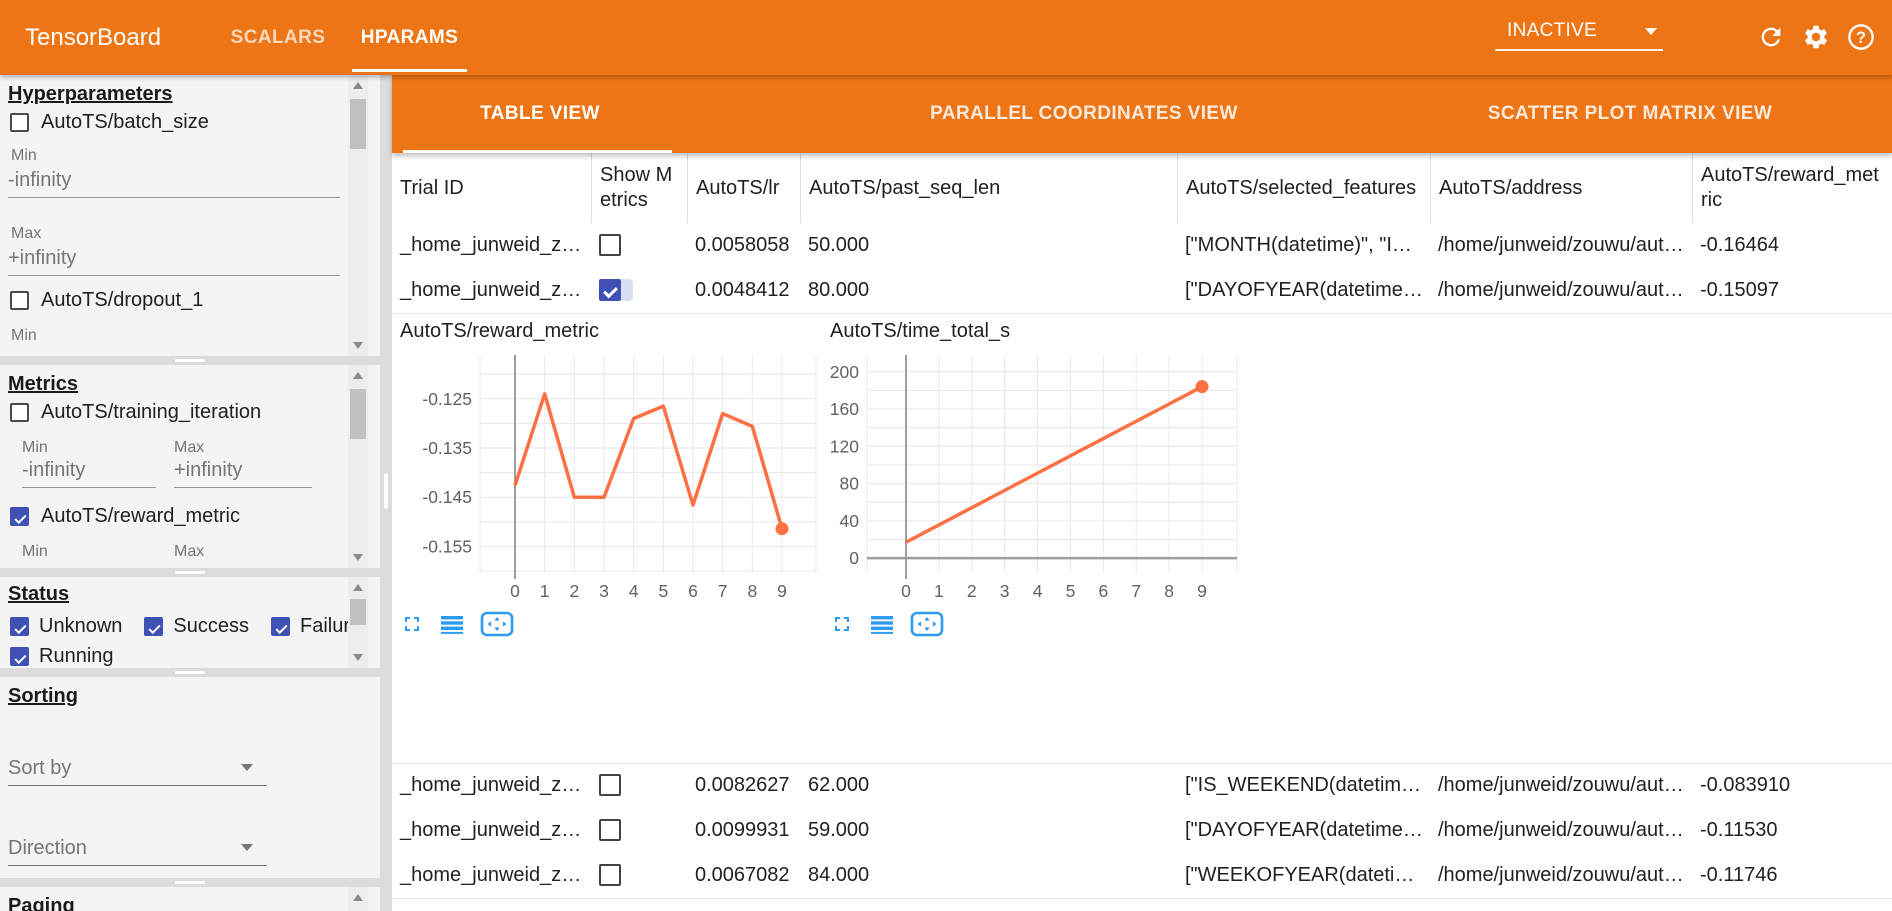 This screenshot has width=1892, height=911. Describe the element at coordinates (135, 412) in the screenshot. I see `metric-item-training-iteration: AutoTS/training_iteration` at that location.